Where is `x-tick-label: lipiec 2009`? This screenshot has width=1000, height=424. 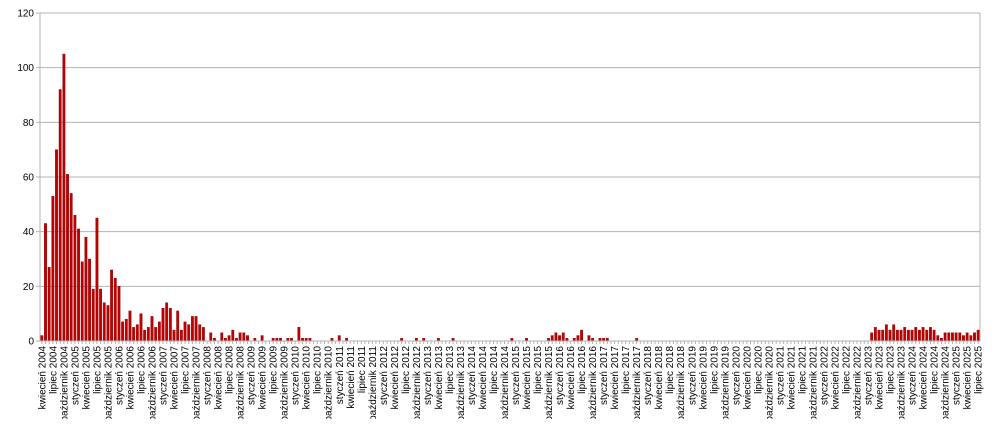 x-tick-label: lipiec 2009 is located at coordinates (274, 370).